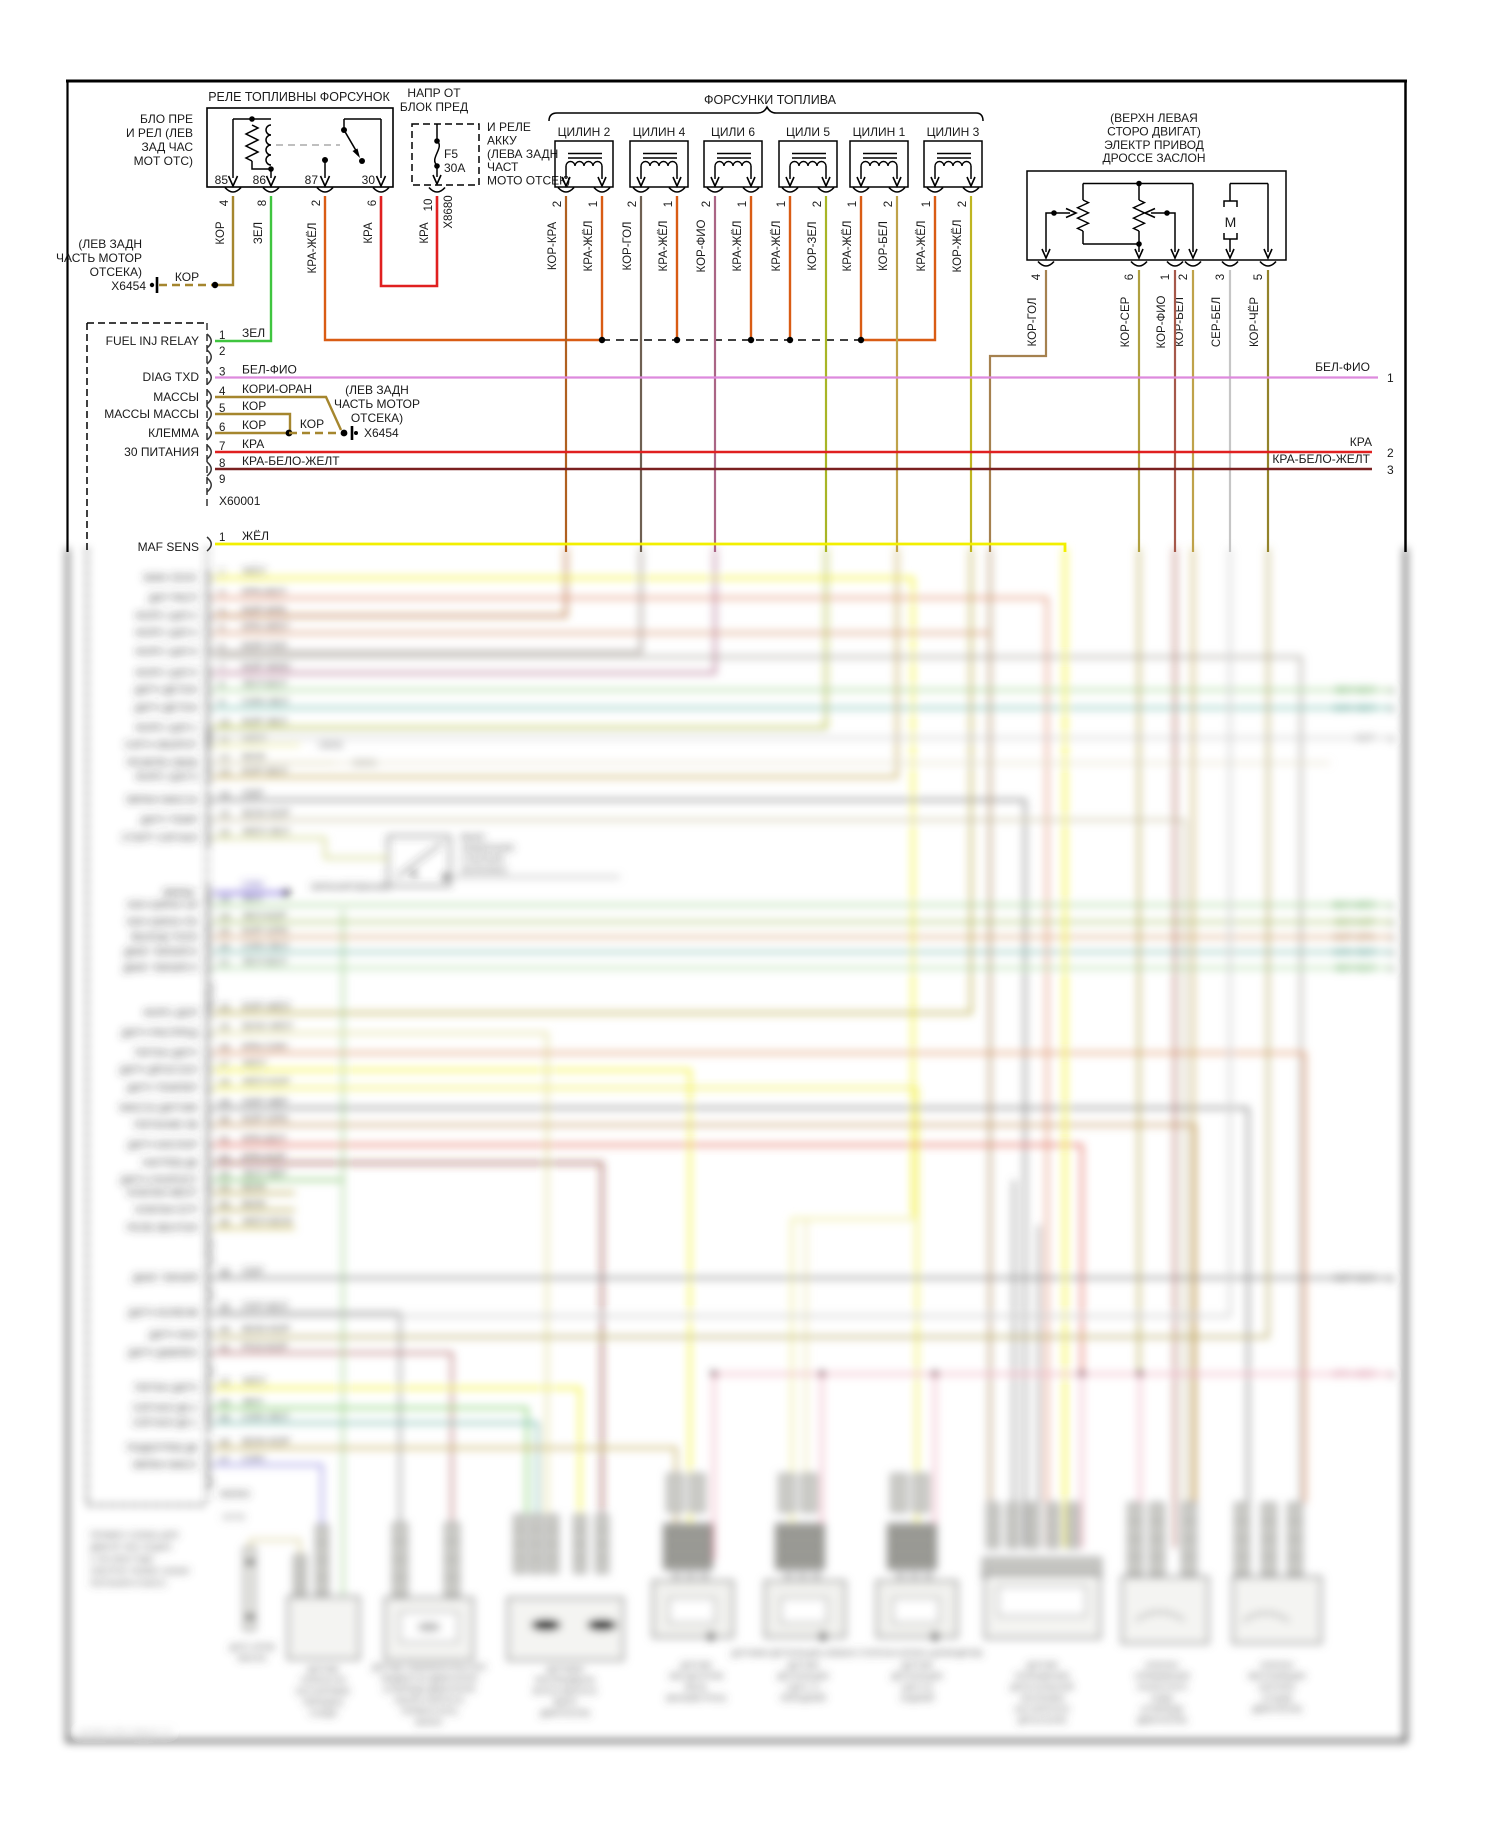 The width and height of the screenshot is (1500, 1828). Describe the element at coordinates (240, 501) in the screenshot. I see `svg-text: X60001` at that location.